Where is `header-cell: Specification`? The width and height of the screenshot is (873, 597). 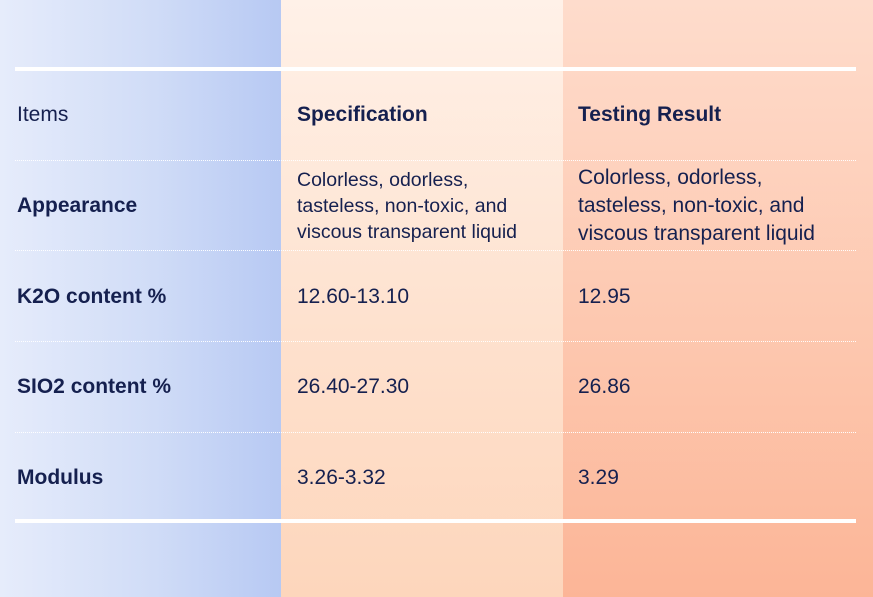 header-cell: Specification is located at coordinates (362, 114).